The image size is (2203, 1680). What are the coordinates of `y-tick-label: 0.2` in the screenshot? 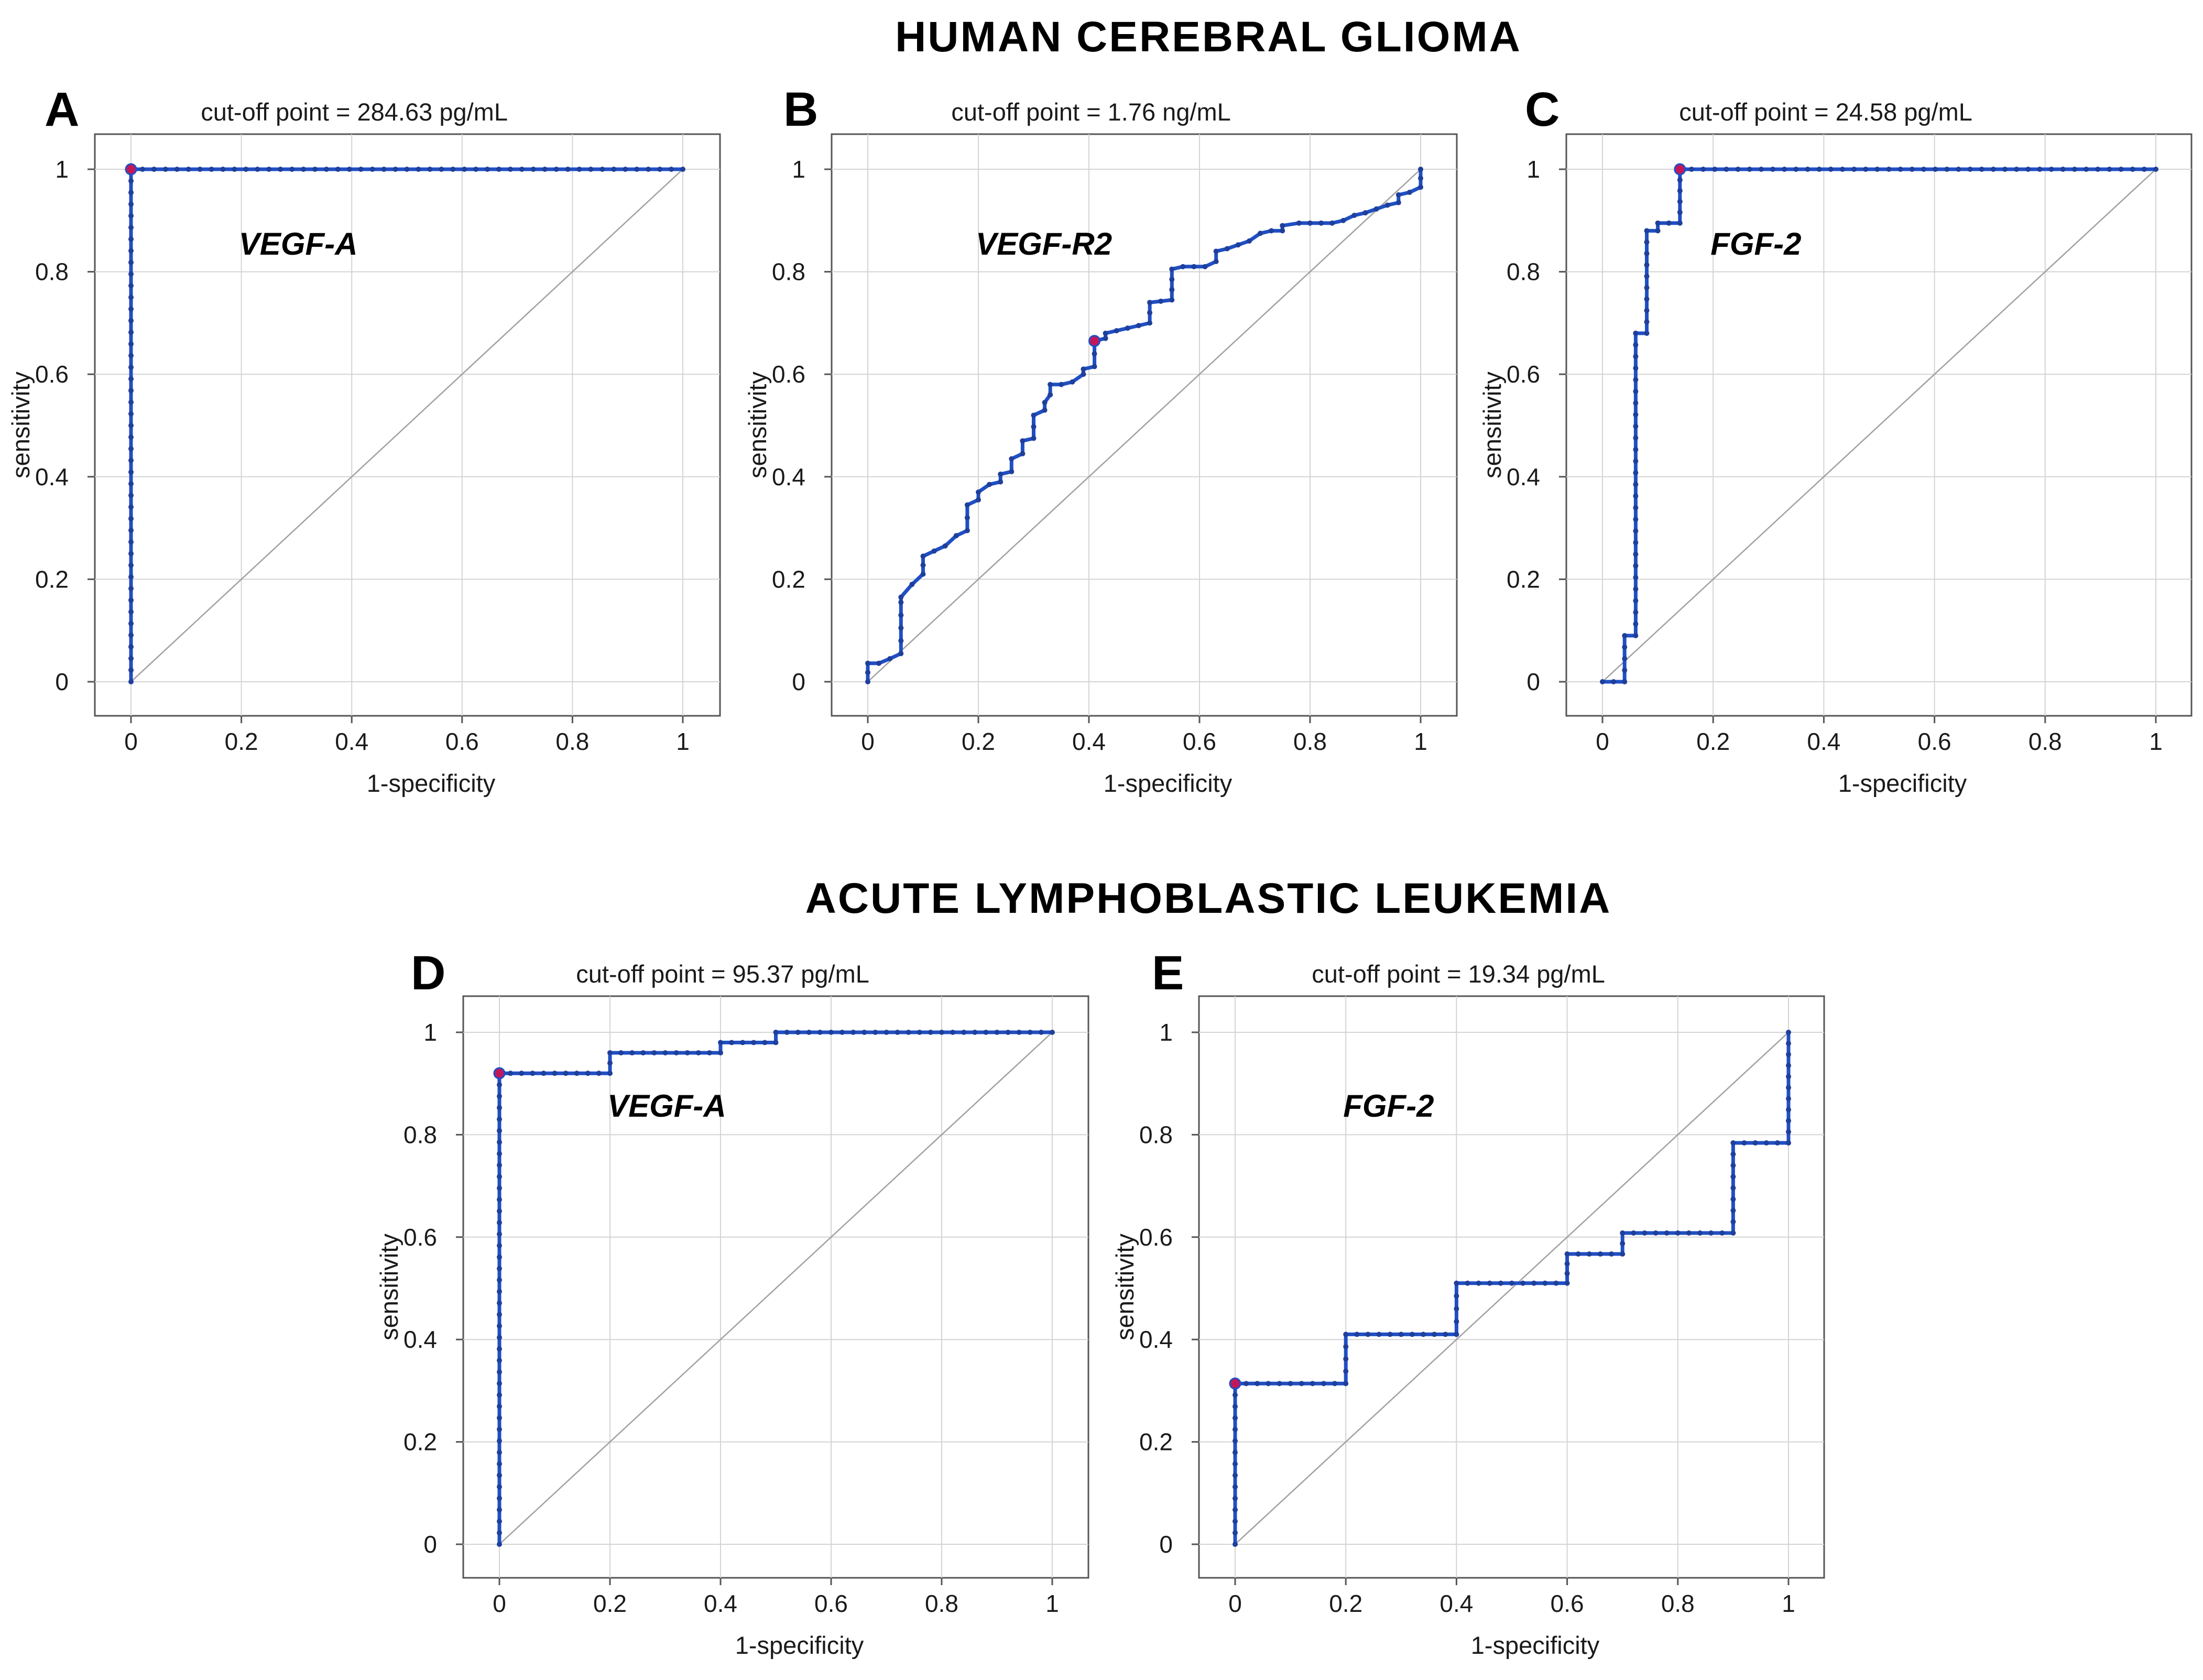 It's located at (1523, 579).